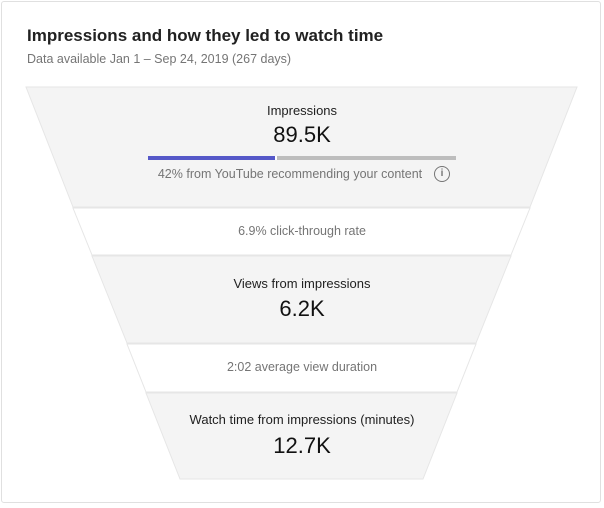 The width and height of the screenshot is (604, 508). Describe the element at coordinates (302, 110) in the screenshot. I see `impressions-label: Impressions` at that location.